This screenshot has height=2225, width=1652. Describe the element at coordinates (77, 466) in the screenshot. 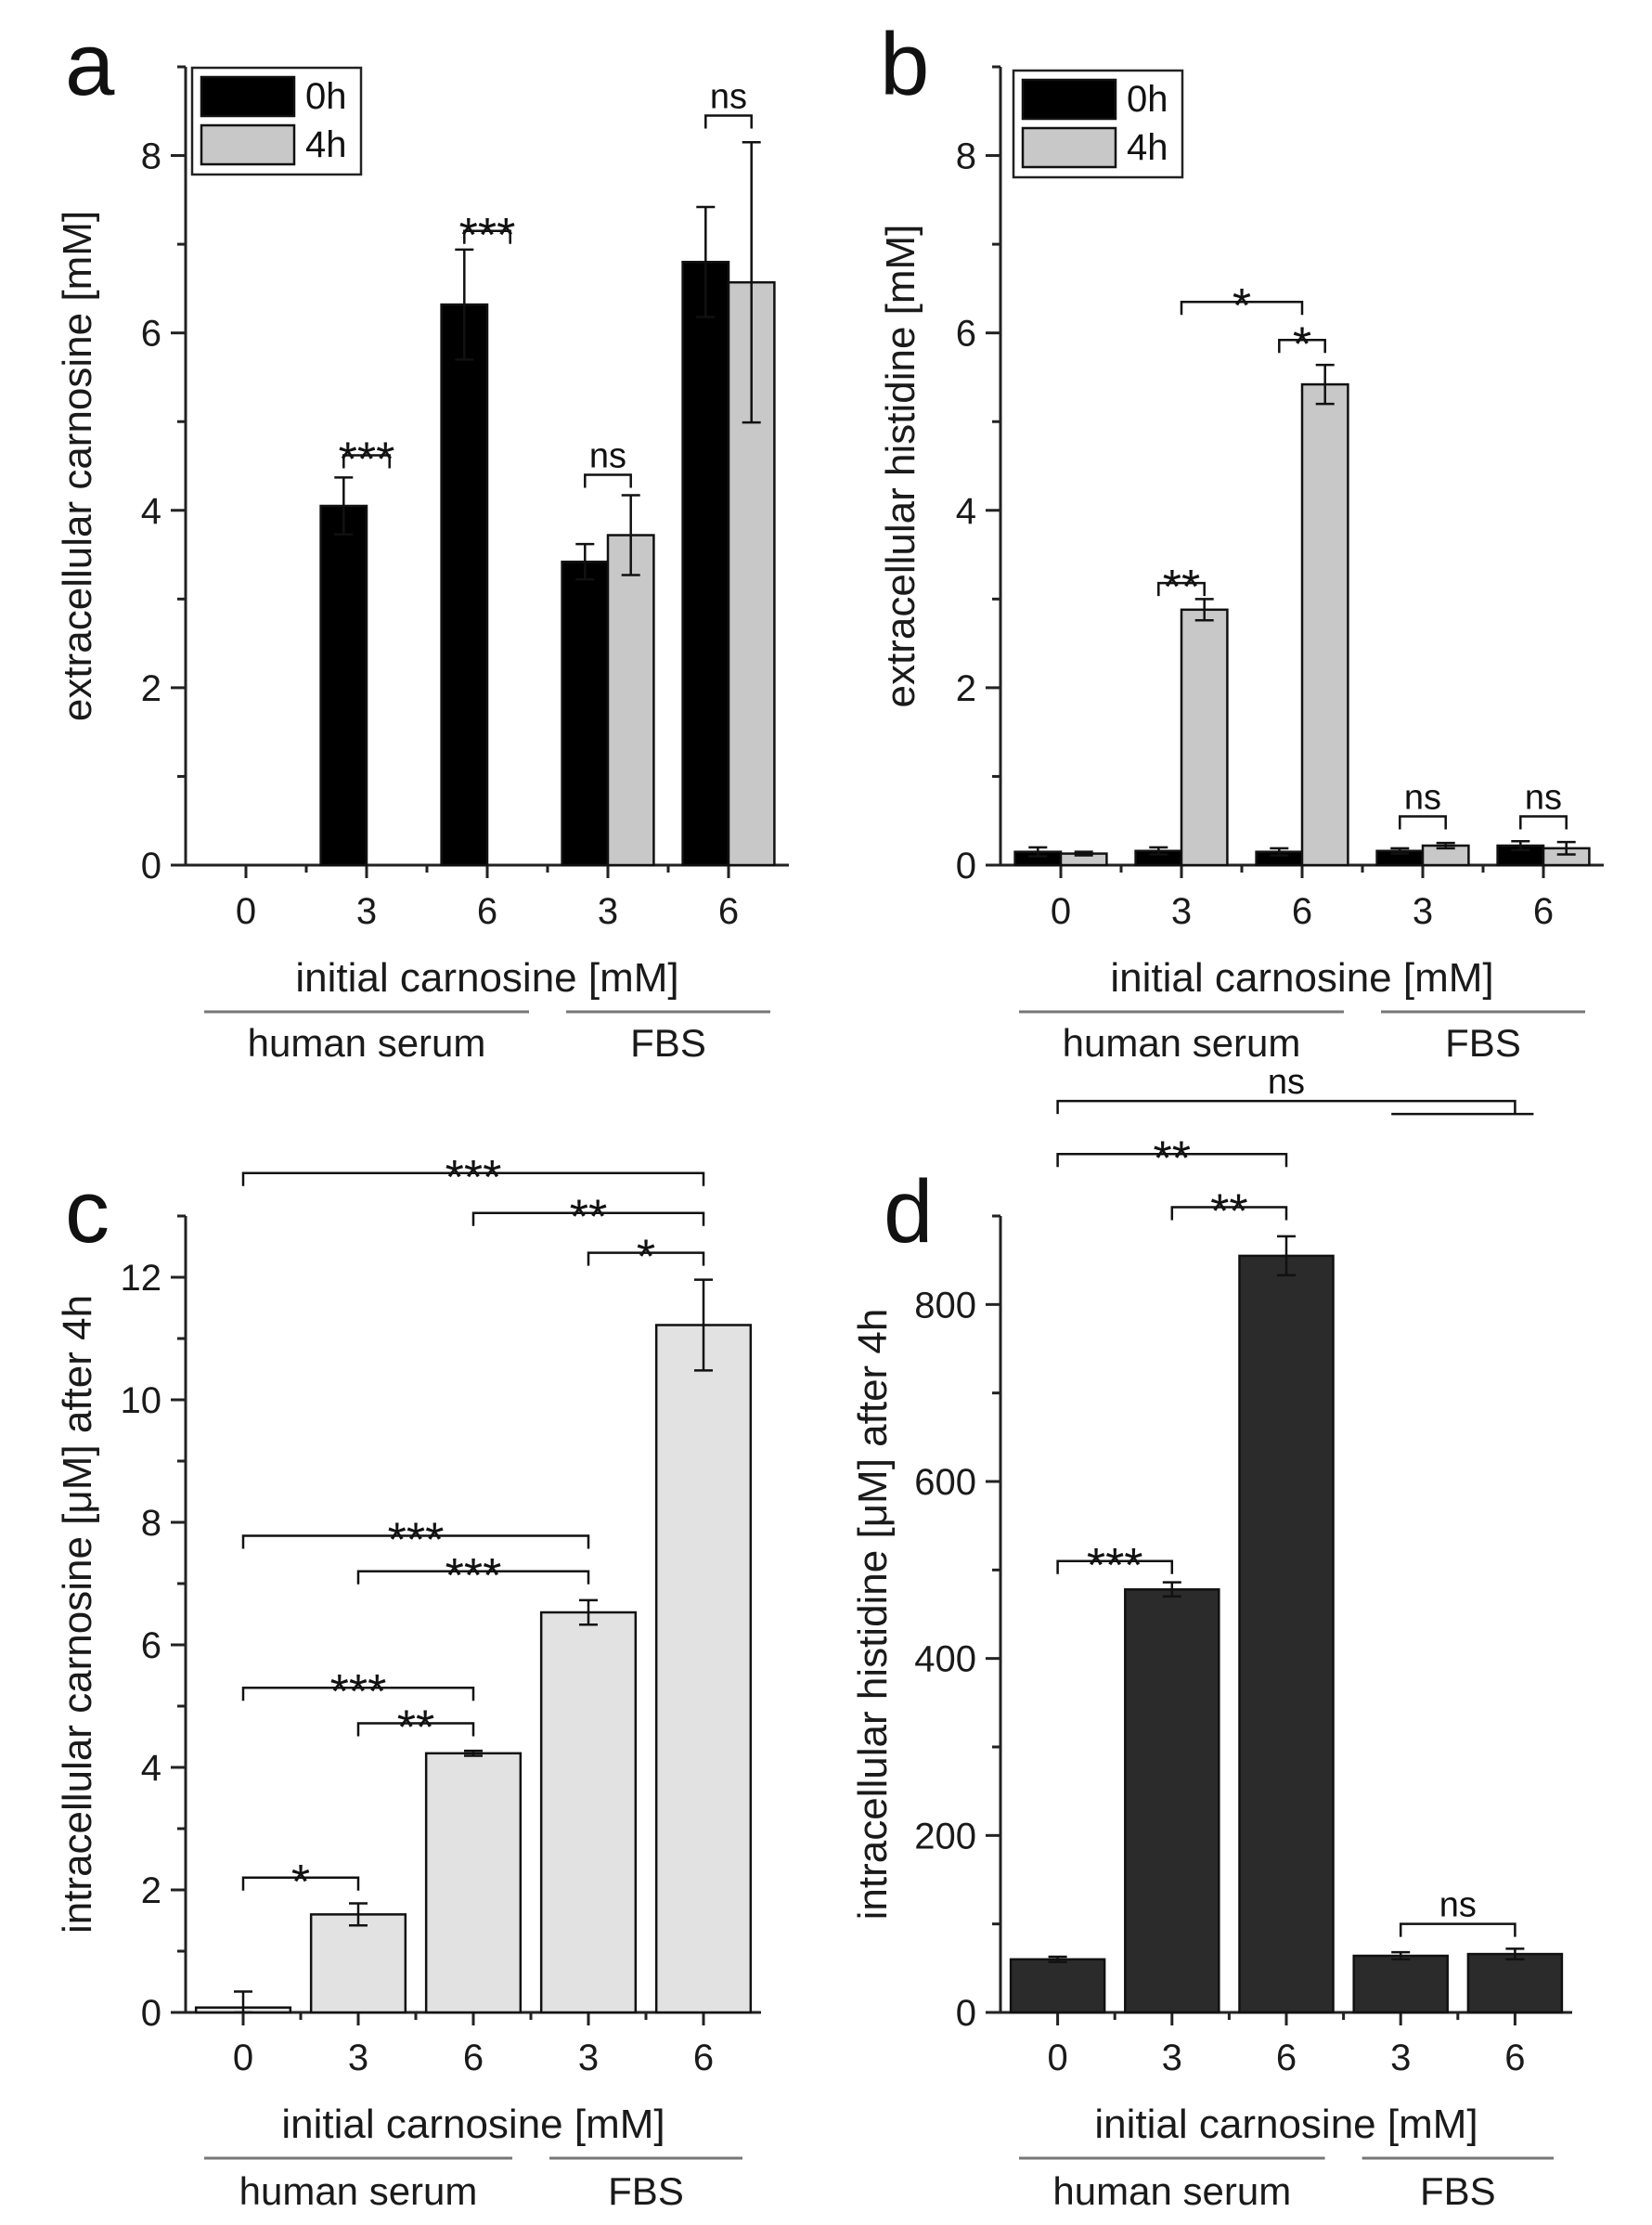

I see `y-axis-label: extracellular carnosine [mM]` at that location.